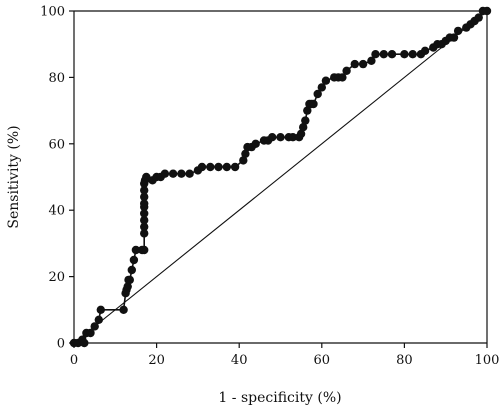 The height and width of the screenshot is (410, 500). I want to click on x-tick-label: 100, so click(487, 360).